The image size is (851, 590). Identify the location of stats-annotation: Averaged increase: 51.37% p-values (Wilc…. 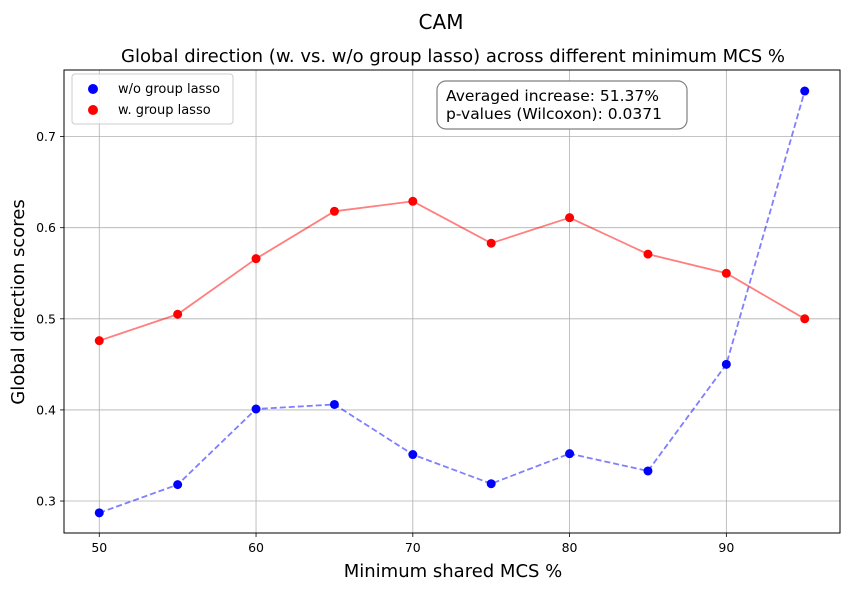
(562, 105).